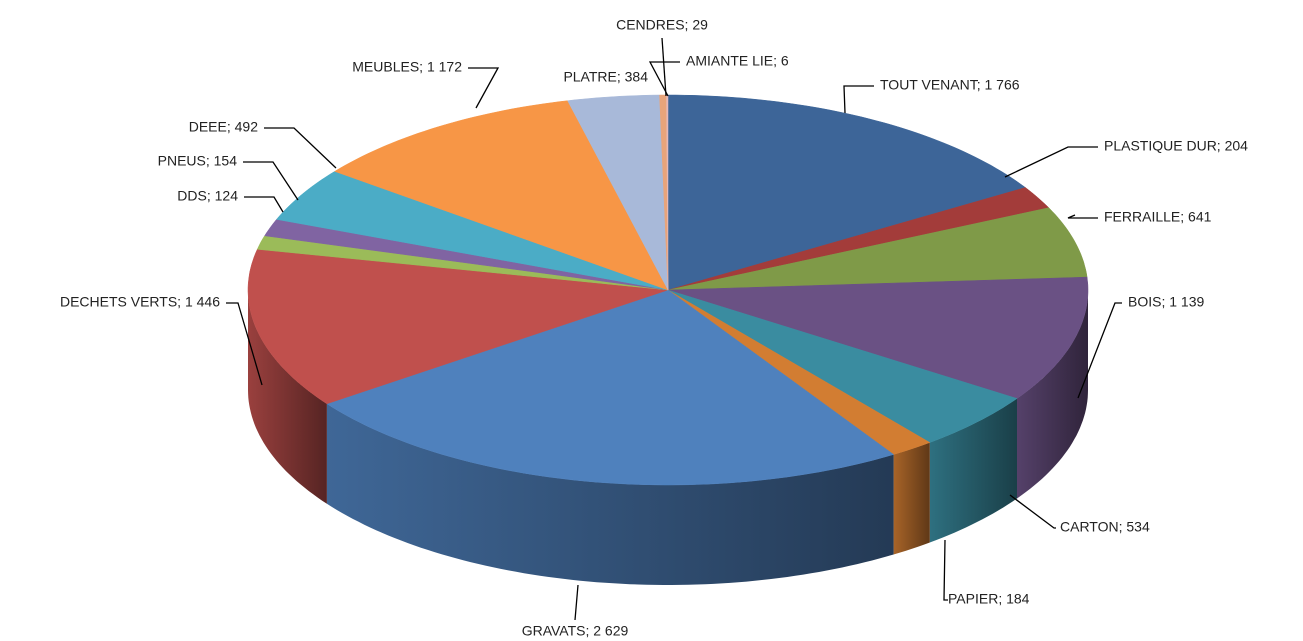 The width and height of the screenshot is (1303, 641). I want to click on data-label: MEUBLES; 1 172, so click(407, 67).